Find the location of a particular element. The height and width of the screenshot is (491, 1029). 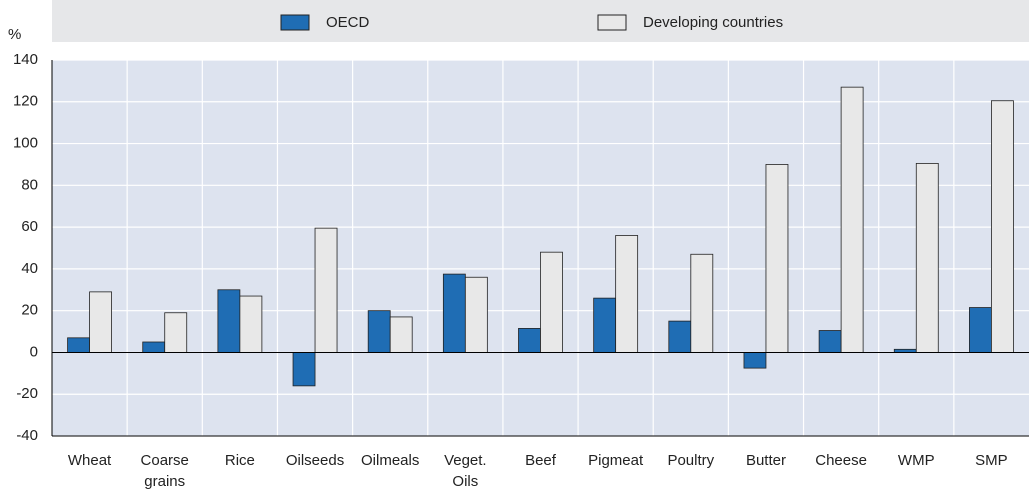

x-tick-label: Oilseeds is located at coordinates (315, 460).